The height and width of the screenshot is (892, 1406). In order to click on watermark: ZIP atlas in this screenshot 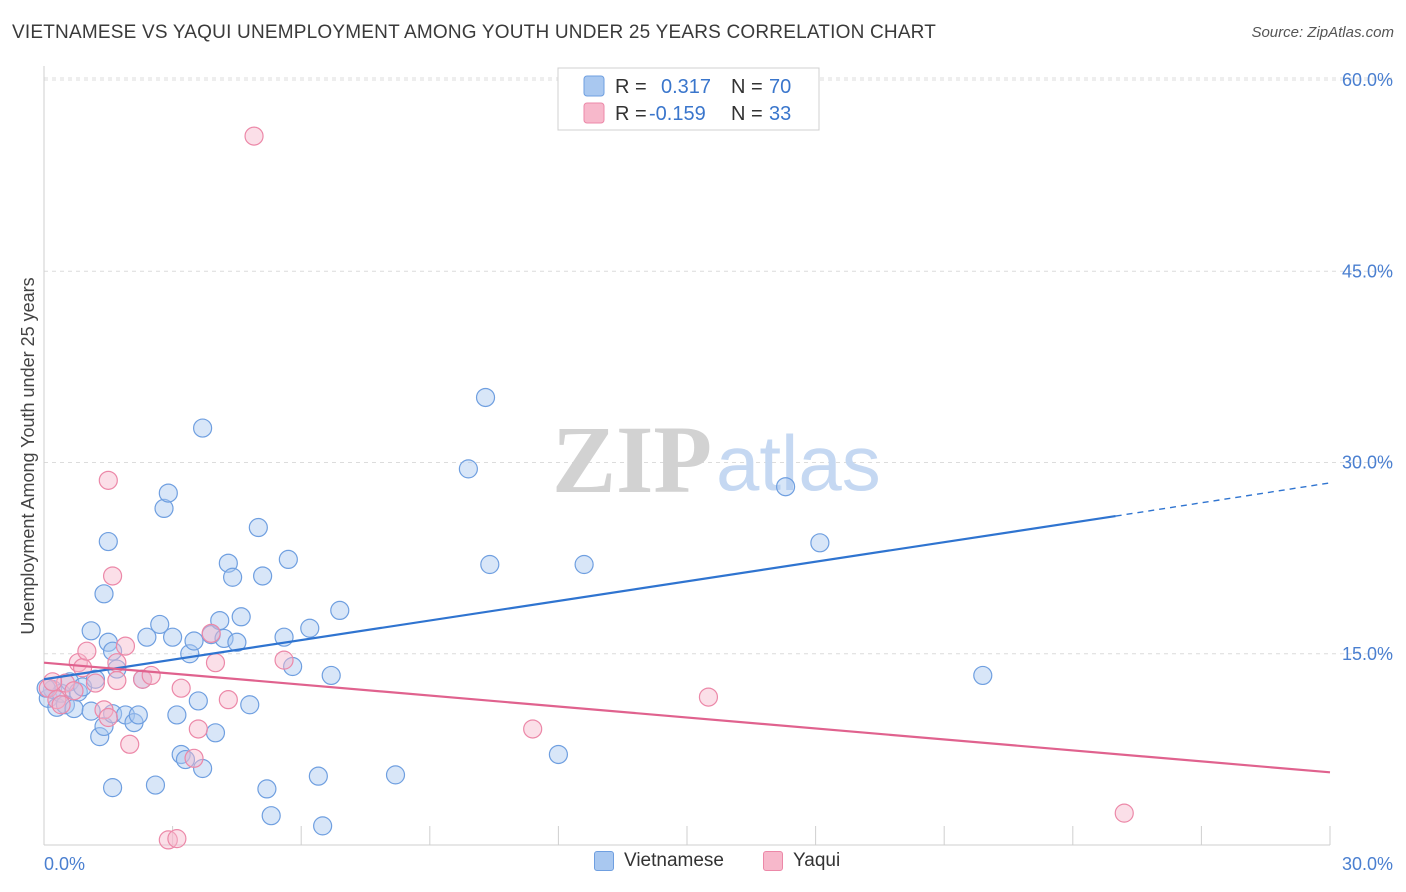, I will do `click(716, 459)`.